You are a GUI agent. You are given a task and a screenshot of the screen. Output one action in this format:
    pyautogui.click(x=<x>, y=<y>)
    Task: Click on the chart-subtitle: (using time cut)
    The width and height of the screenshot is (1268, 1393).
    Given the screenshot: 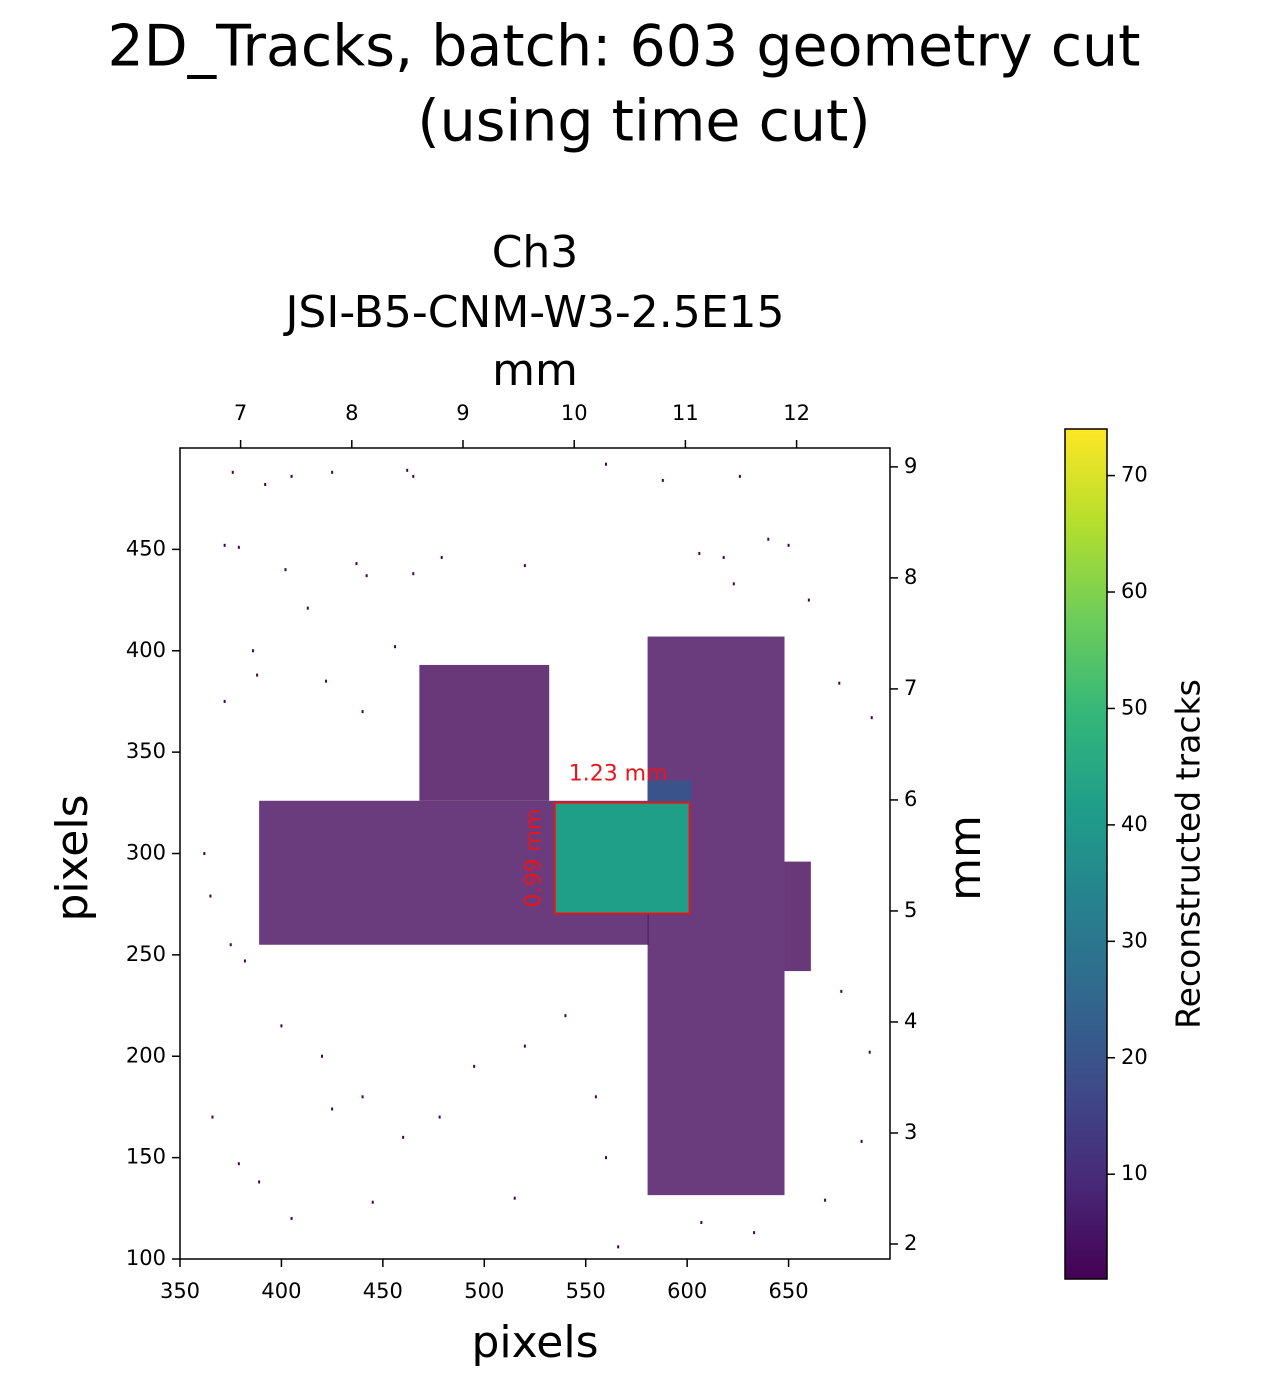 What is the action you would take?
    pyautogui.click(x=643, y=122)
    